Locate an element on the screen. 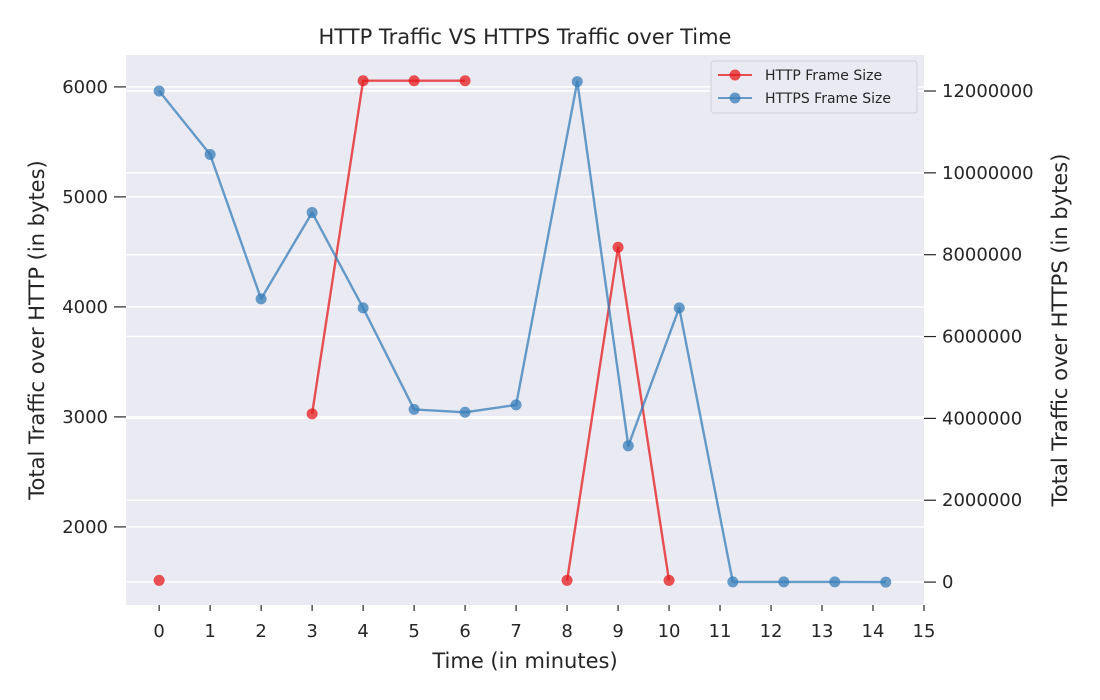 This screenshot has height=700, width=1100. y-left-tick-label: 2000 is located at coordinates (85, 527).